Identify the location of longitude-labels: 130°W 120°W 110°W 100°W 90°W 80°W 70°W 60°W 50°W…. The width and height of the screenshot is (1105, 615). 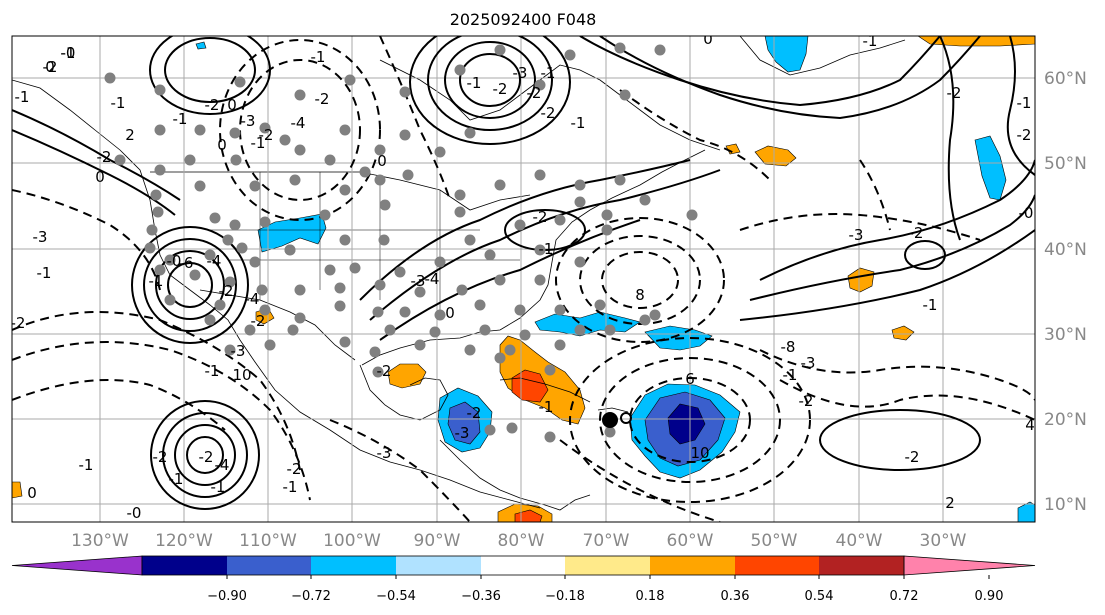
(519, 541).